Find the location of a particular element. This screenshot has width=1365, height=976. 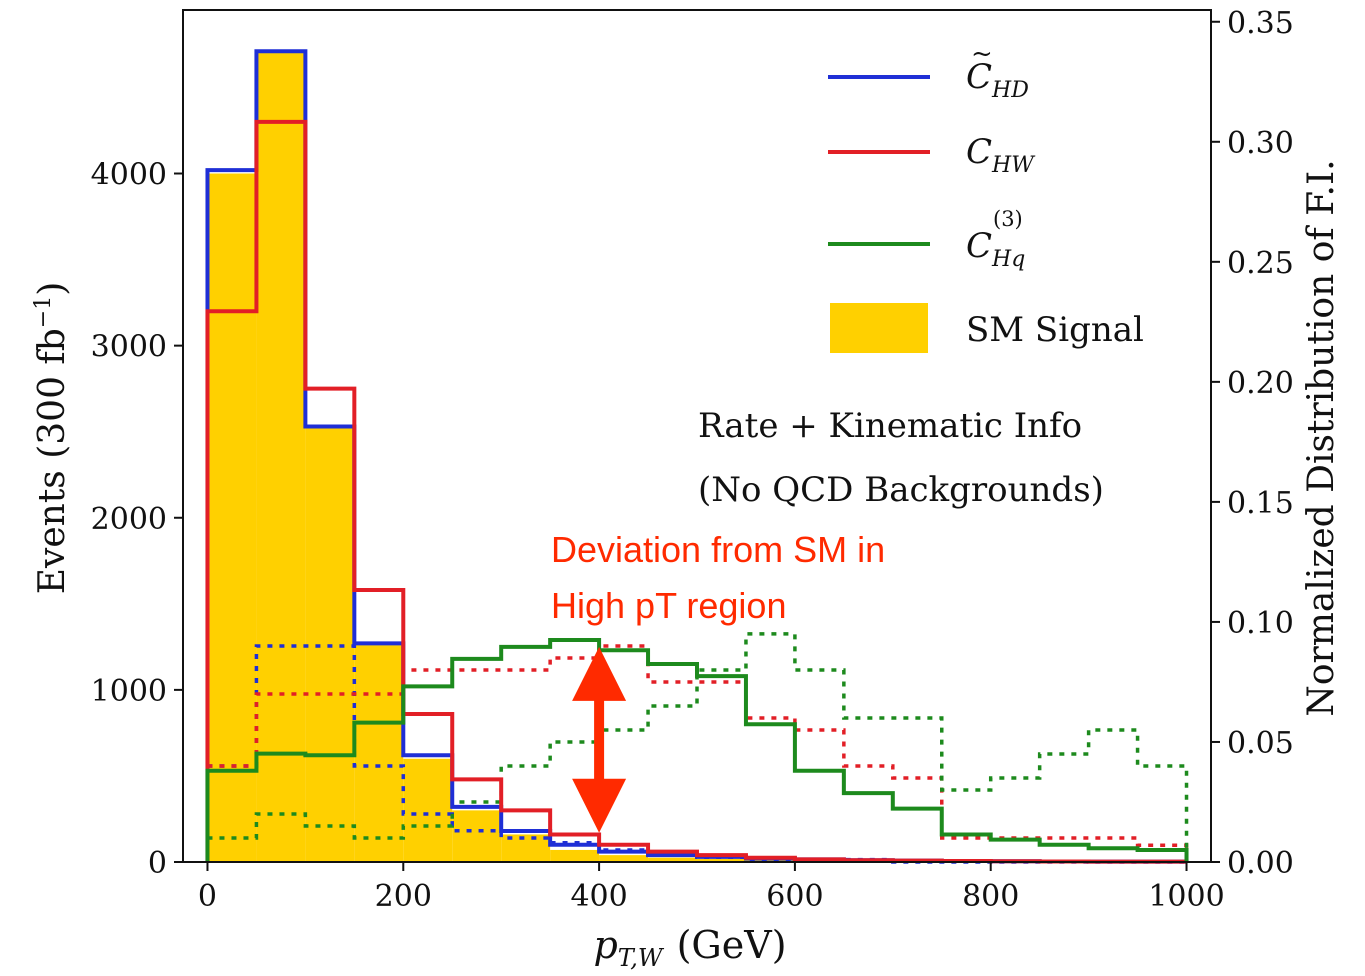

legend-label-sm: SM Signal is located at coordinates (1055, 330).